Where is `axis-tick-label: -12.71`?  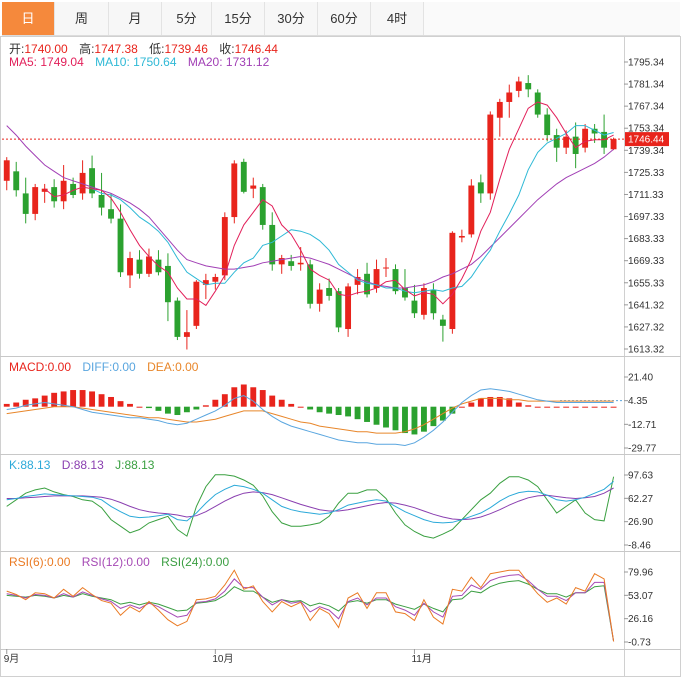 axis-tick-label: -12.71 is located at coordinates (642, 425).